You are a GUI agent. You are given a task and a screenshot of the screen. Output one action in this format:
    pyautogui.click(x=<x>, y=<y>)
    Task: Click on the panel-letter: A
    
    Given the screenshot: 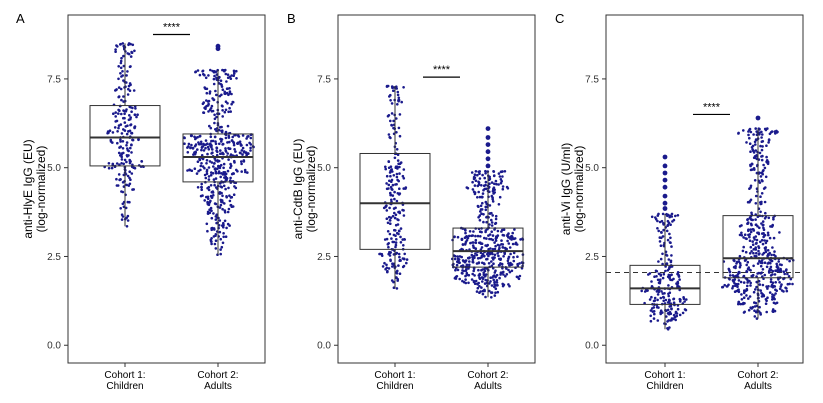 What is the action you would take?
    pyautogui.click(x=20, y=18)
    